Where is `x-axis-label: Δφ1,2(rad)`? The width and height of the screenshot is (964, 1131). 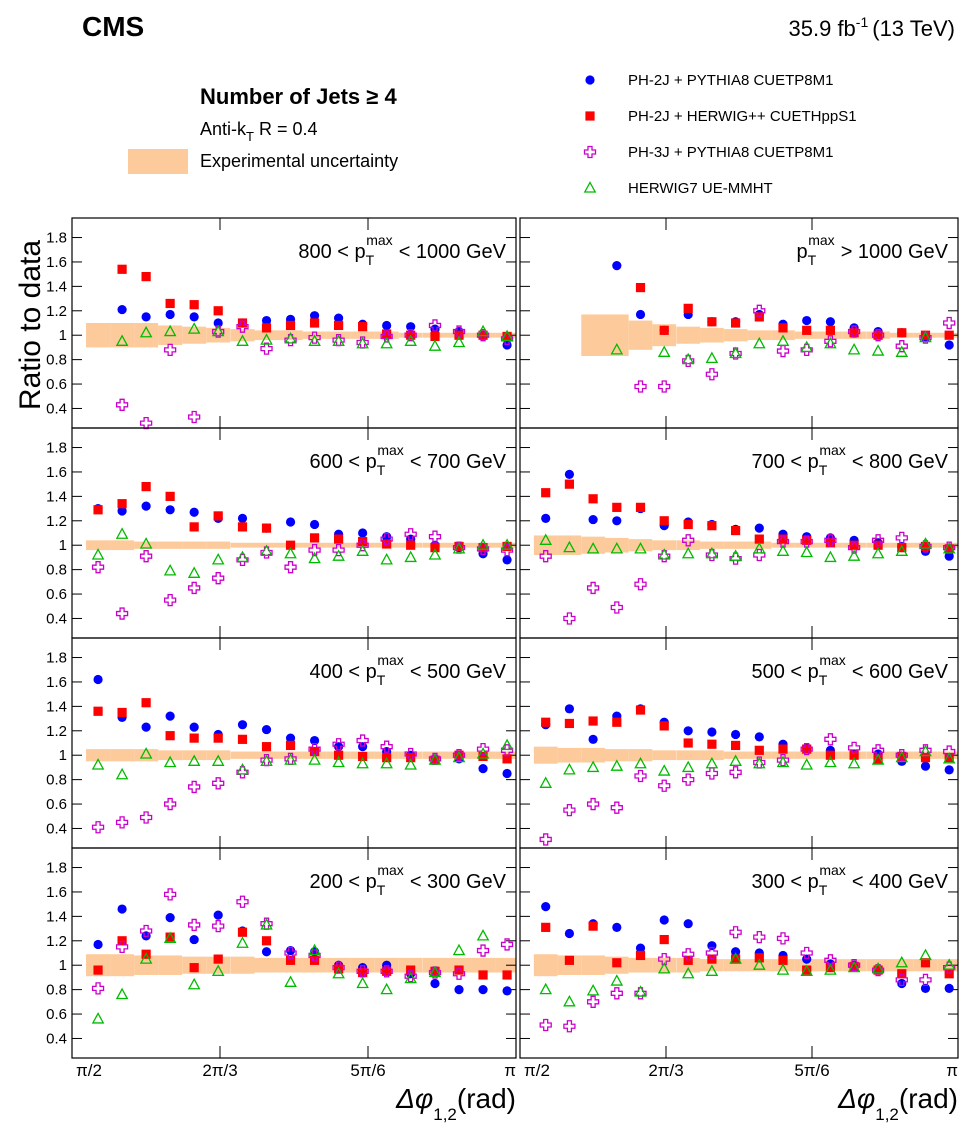
x-axis-label: Δφ1,2(rad) is located at coordinates (897, 1103).